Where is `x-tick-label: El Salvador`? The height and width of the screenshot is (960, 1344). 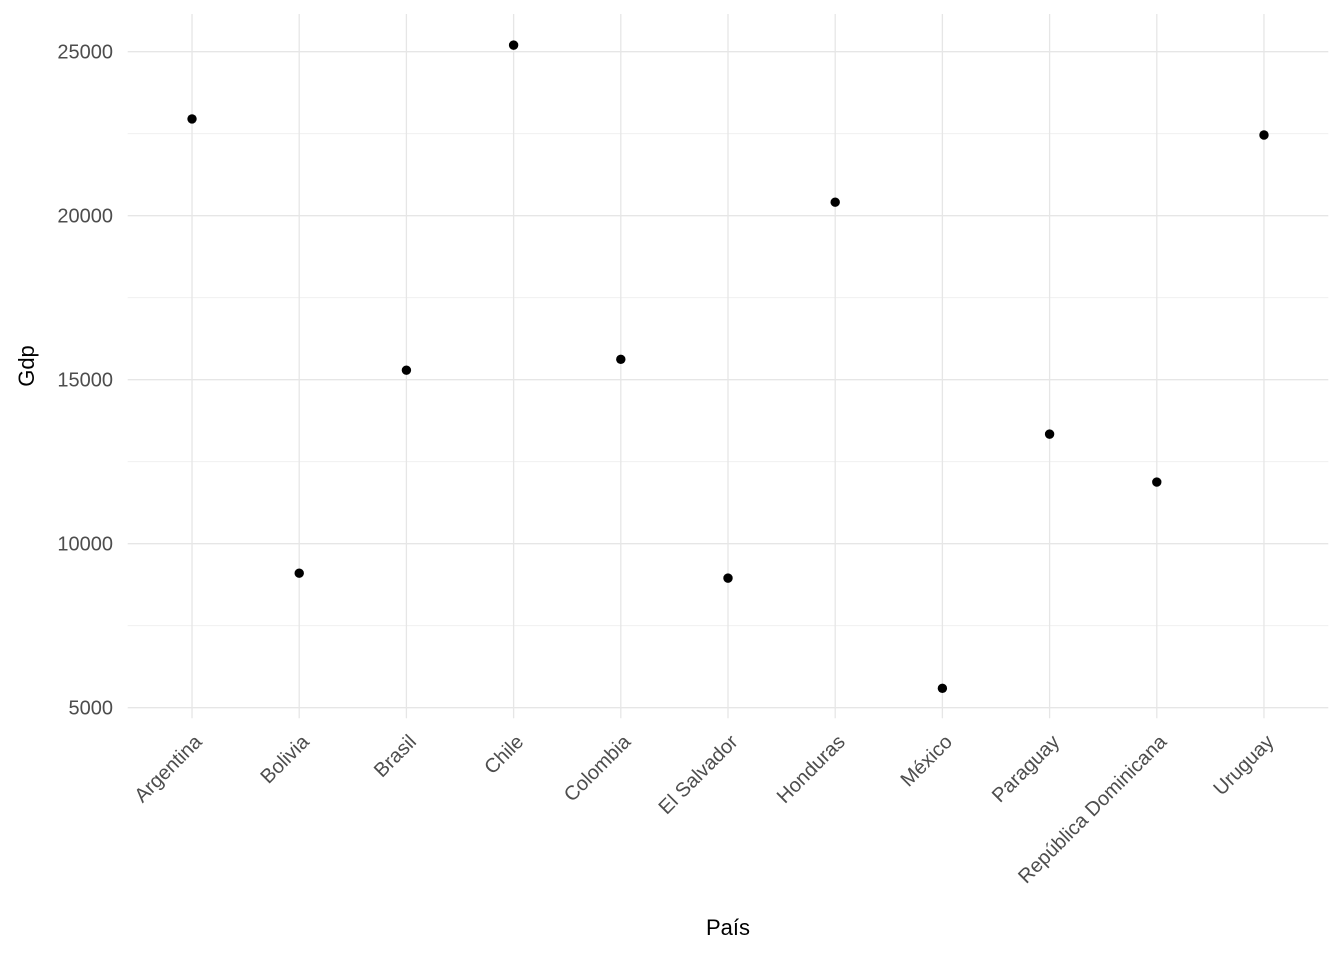
x-tick-label: El Salvador is located at coordinates (699, 775).